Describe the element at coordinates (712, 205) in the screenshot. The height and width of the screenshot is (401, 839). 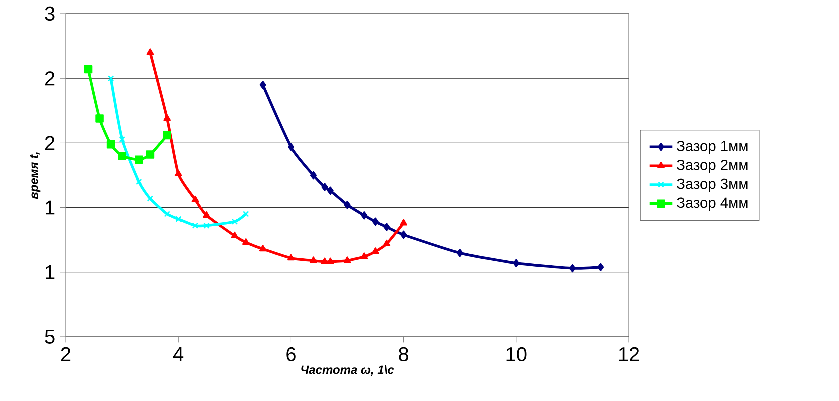
I see `legend-label: Зазор 4мм` at that location.